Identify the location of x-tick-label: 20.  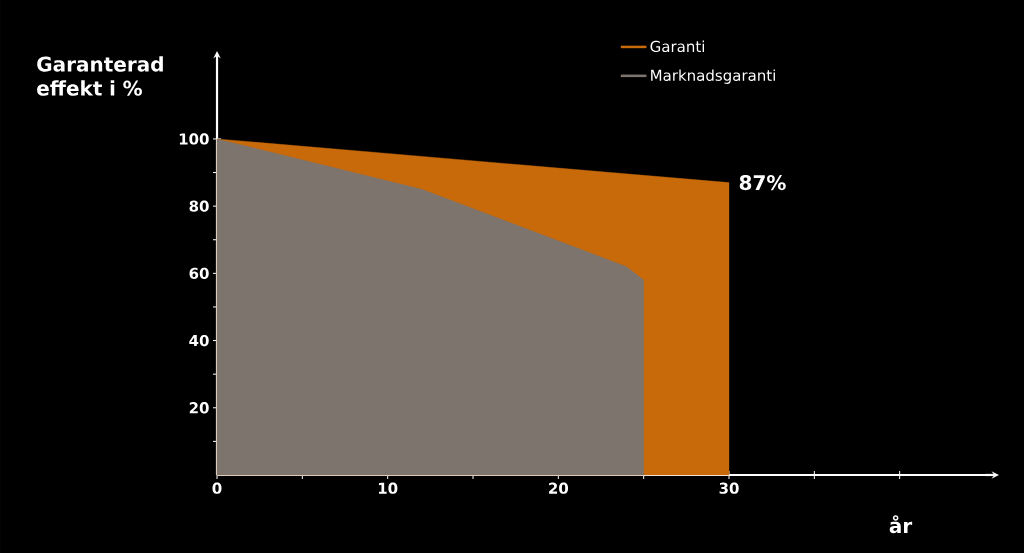
(559, 488).